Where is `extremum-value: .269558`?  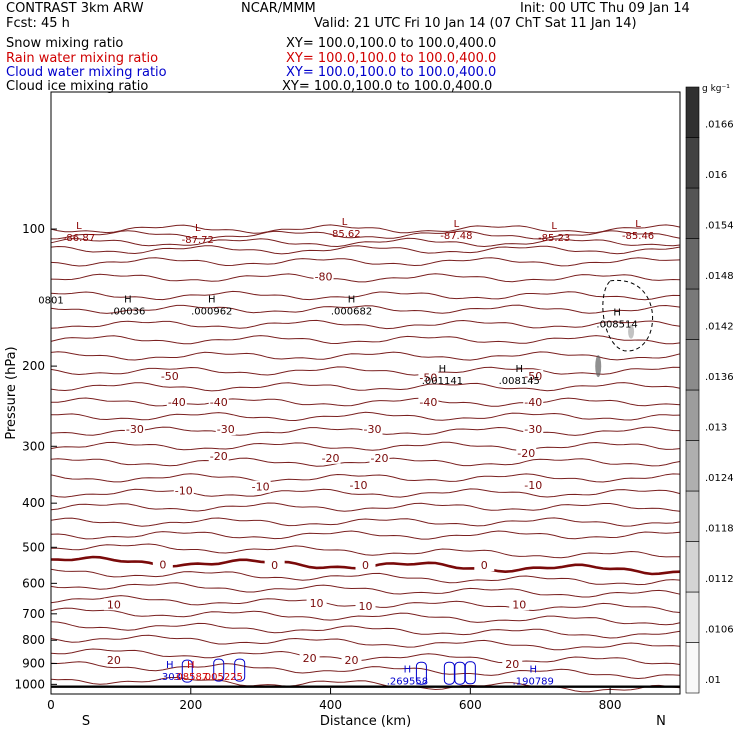 extremum-value: .269558 is located at coordinates (407, 681).